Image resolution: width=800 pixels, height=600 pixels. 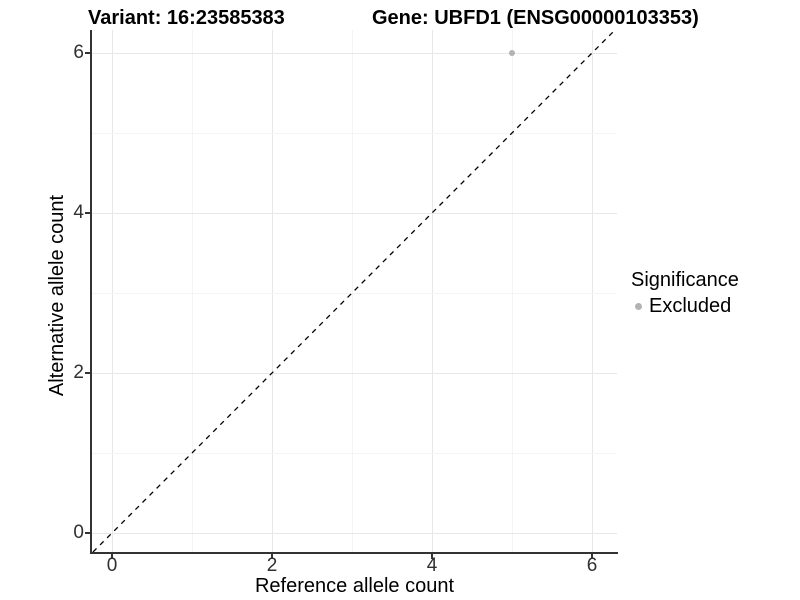 I want to click on x-tick-label-6: 6, so click(x=592, y=565).